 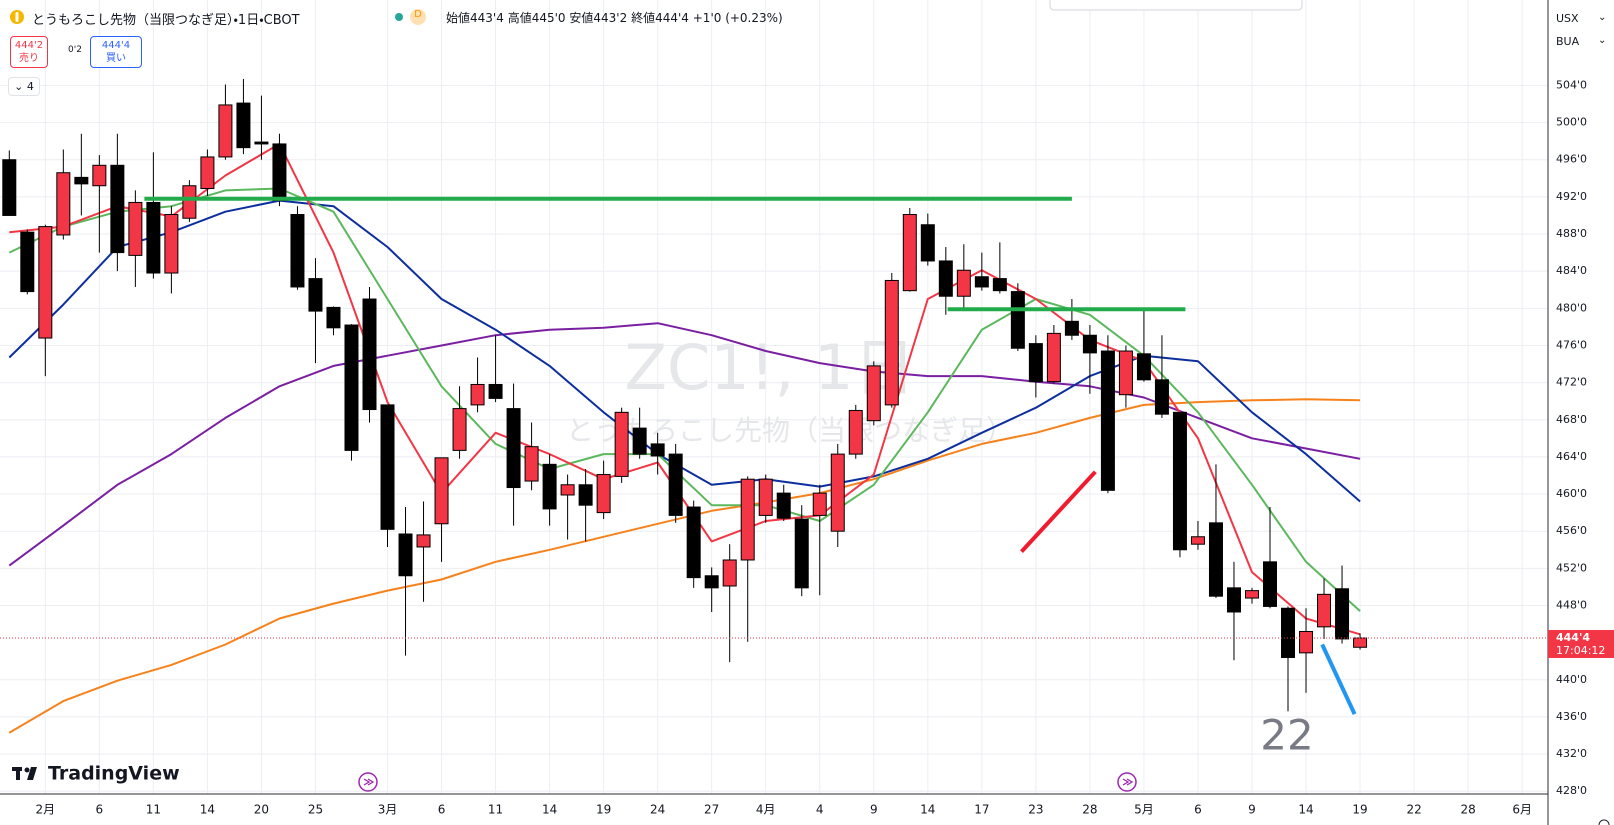 What do you see at coordinates (388, 810) in the screenshot?
I see `x-tick-label: 3月` at bounding box center [388, 810].